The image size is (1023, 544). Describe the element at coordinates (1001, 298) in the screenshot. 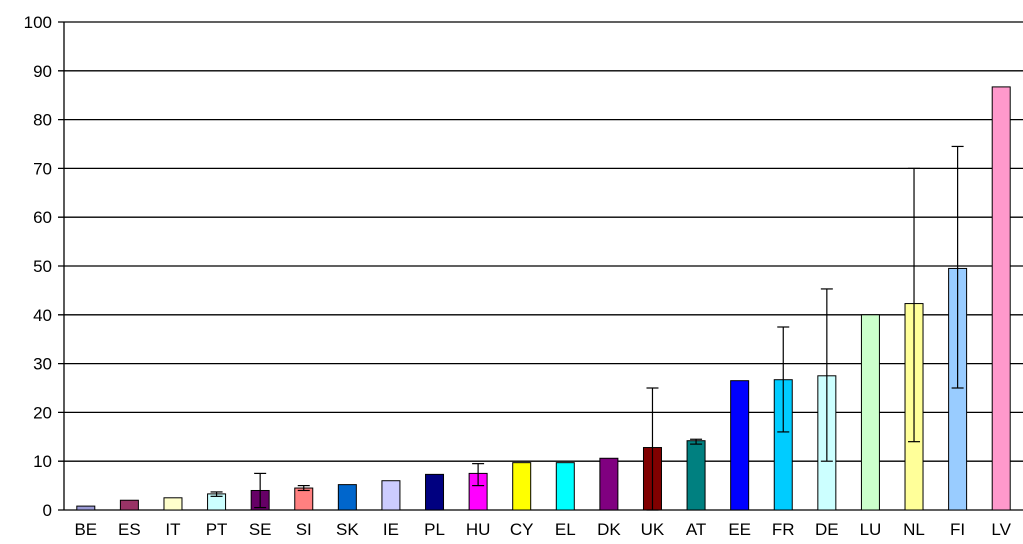

I see `bar-lv` at that location.